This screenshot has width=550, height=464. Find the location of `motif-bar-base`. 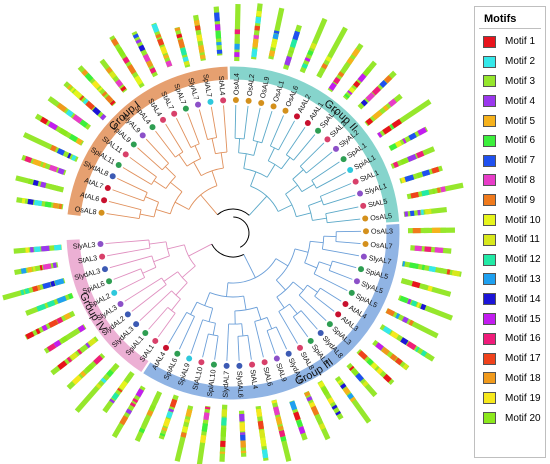

motif-bar-base is located at coordinates (97, 387).